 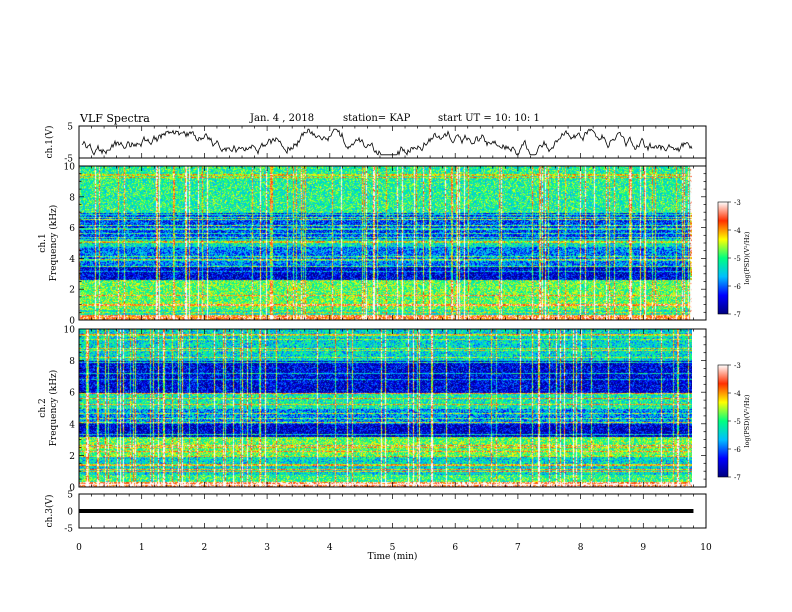 I want to click on chart-title: VLF Spectra, so click(x=115, y=118).